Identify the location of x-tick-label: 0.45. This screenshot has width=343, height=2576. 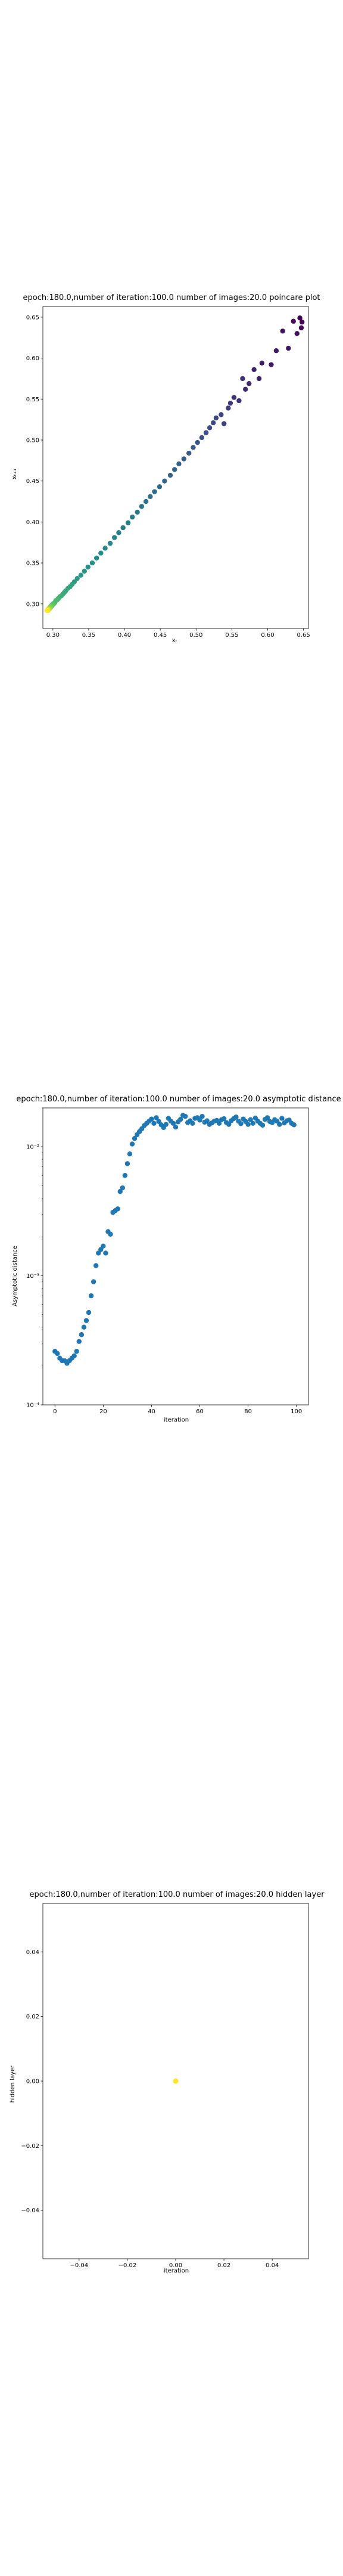
(161, 636).